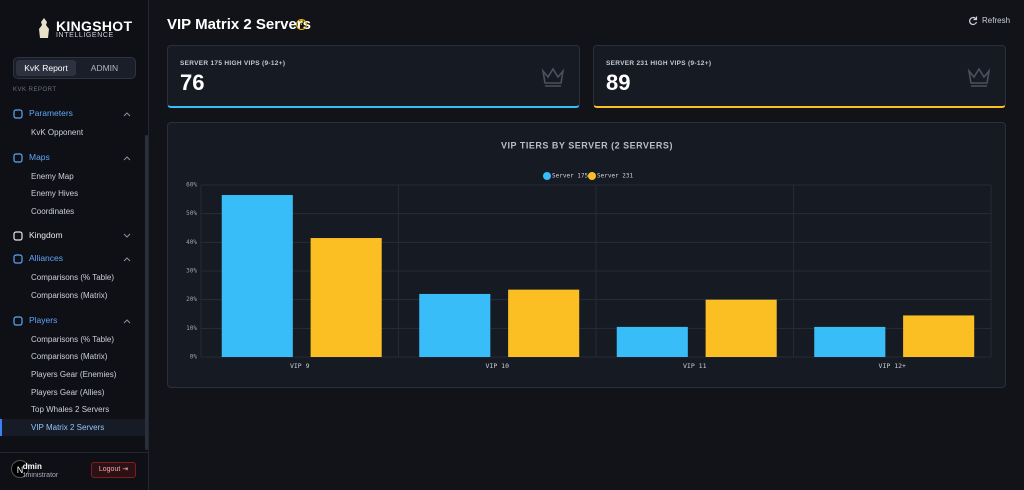 This screenshot has width=1024, height=490. What do you see at coordinates (239, 24) in the screenshot?
I see `page-title: VIP Matrix 2 Servers` at bounding box center [239, 24].